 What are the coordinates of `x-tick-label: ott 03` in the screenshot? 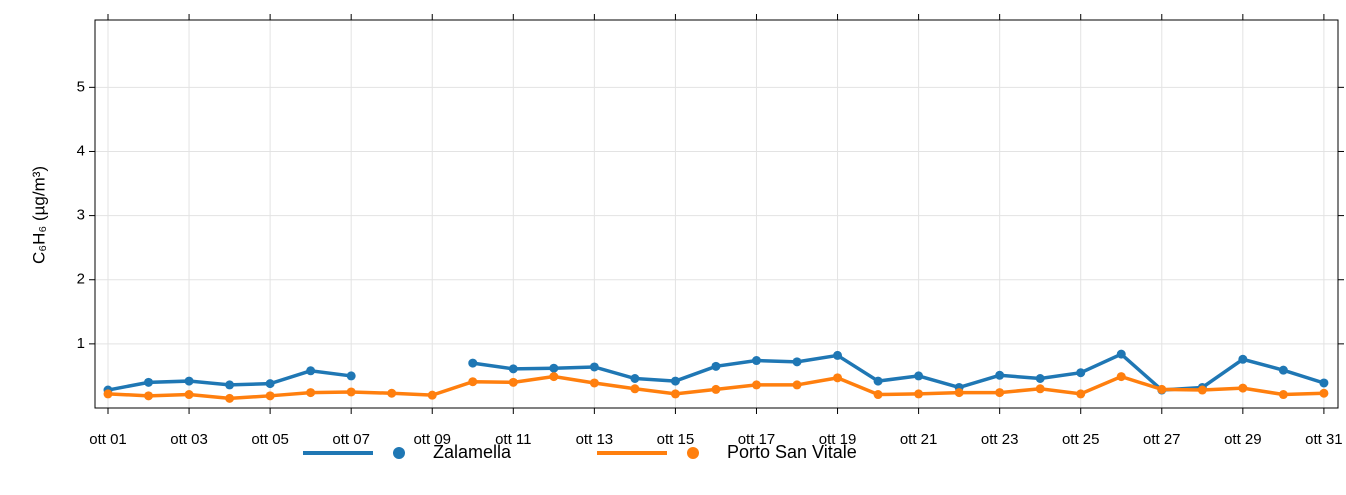 It's located at (189, 439).